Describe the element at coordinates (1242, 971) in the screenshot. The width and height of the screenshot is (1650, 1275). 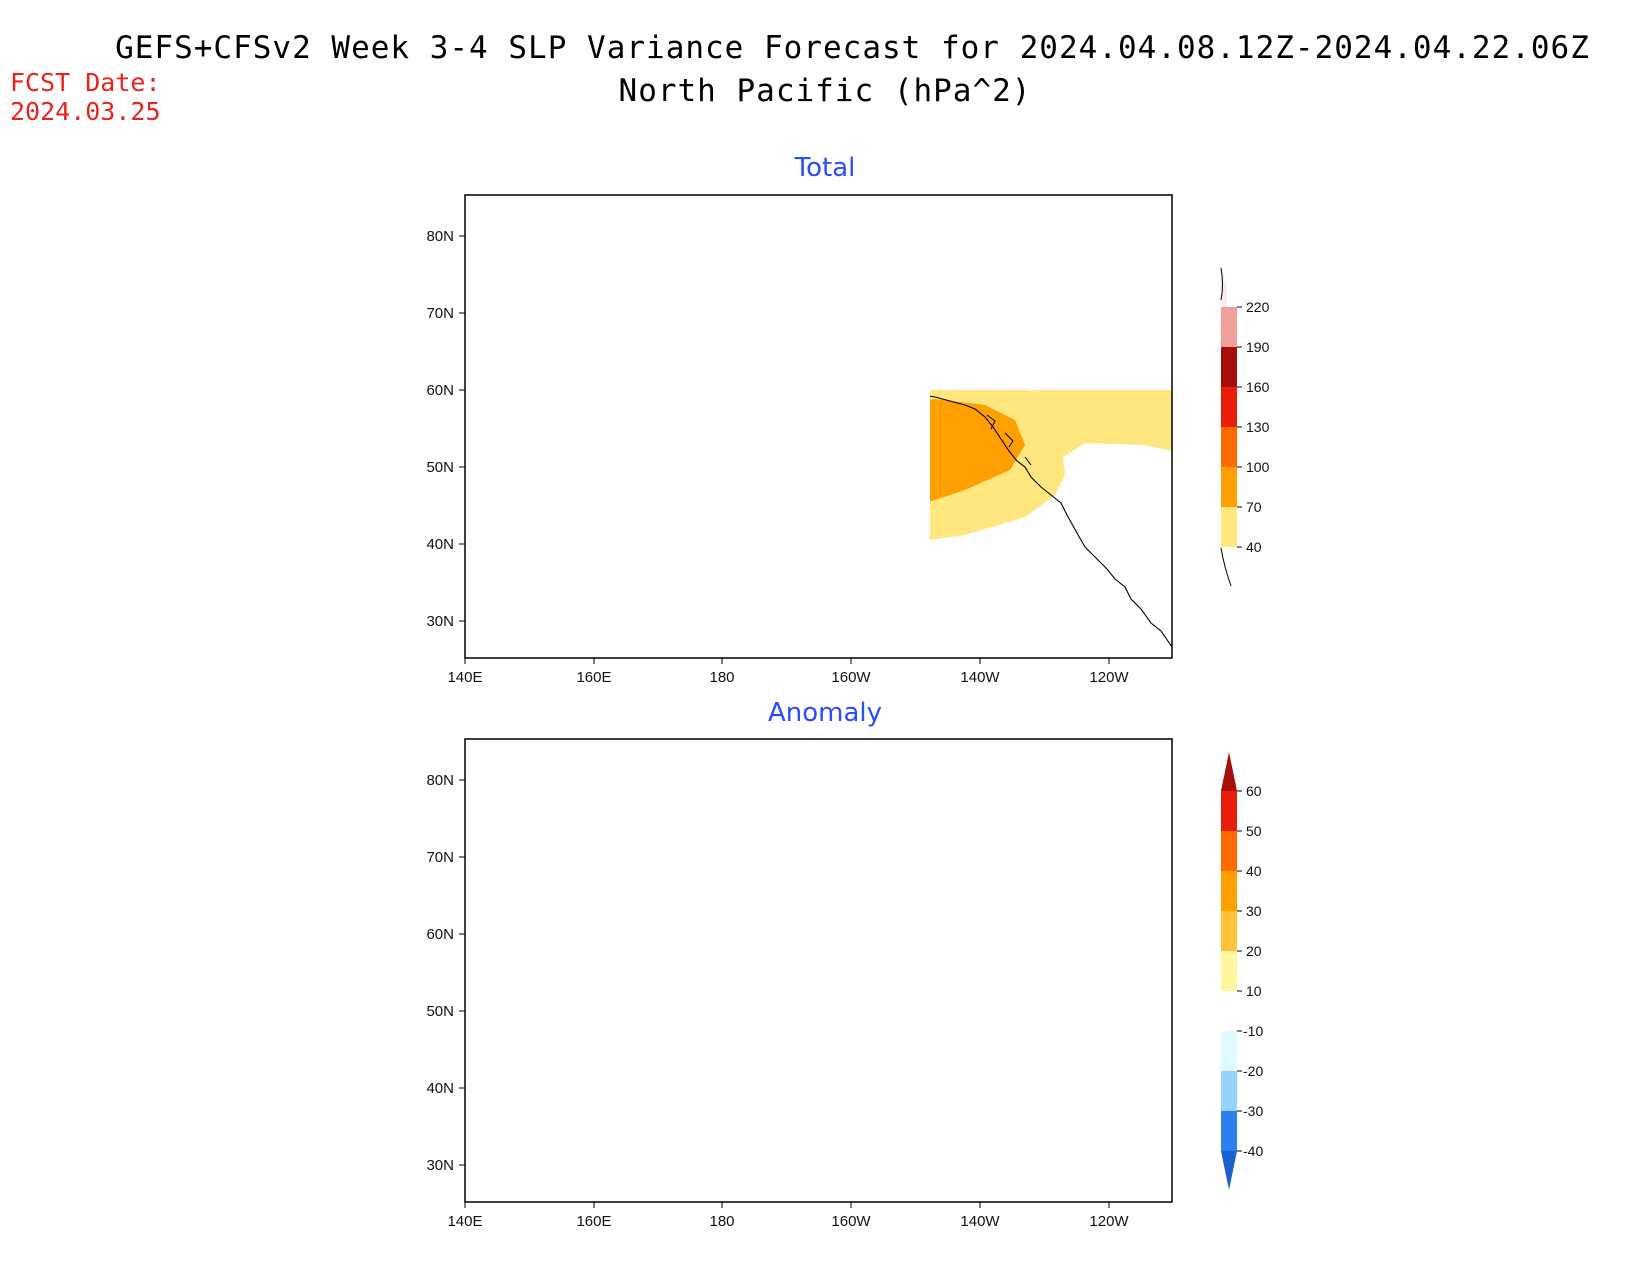
I see `anomaly-colorbar: 60 50 40 30 20 10 -10 -20 -30 -40` at that location.